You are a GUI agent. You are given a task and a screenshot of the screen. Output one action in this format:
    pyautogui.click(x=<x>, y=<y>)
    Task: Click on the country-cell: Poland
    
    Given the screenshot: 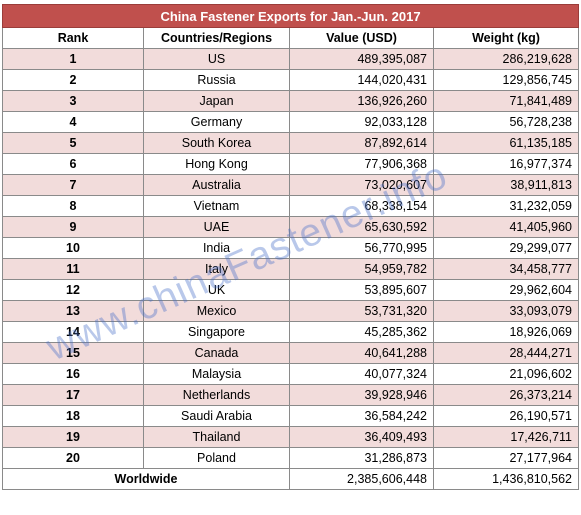 What is the action you would take?
    pyautogui.click(x=216, y=458)
    